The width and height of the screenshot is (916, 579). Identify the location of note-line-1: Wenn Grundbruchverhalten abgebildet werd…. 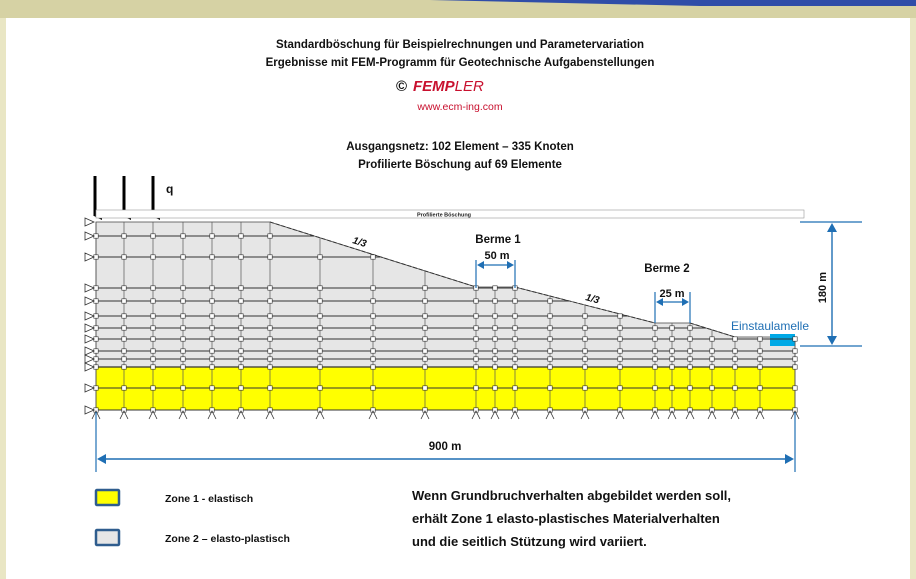
(571, 495).